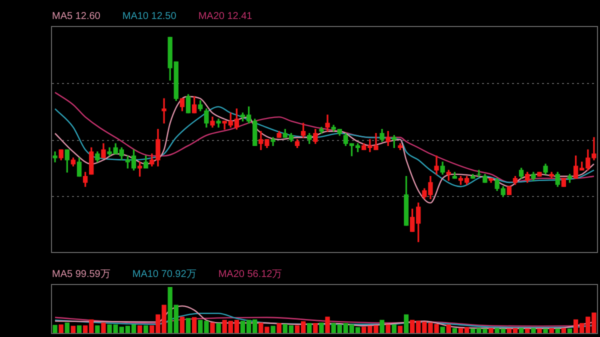  I want to click on text: MA20 56.12万, so click(250, 275).